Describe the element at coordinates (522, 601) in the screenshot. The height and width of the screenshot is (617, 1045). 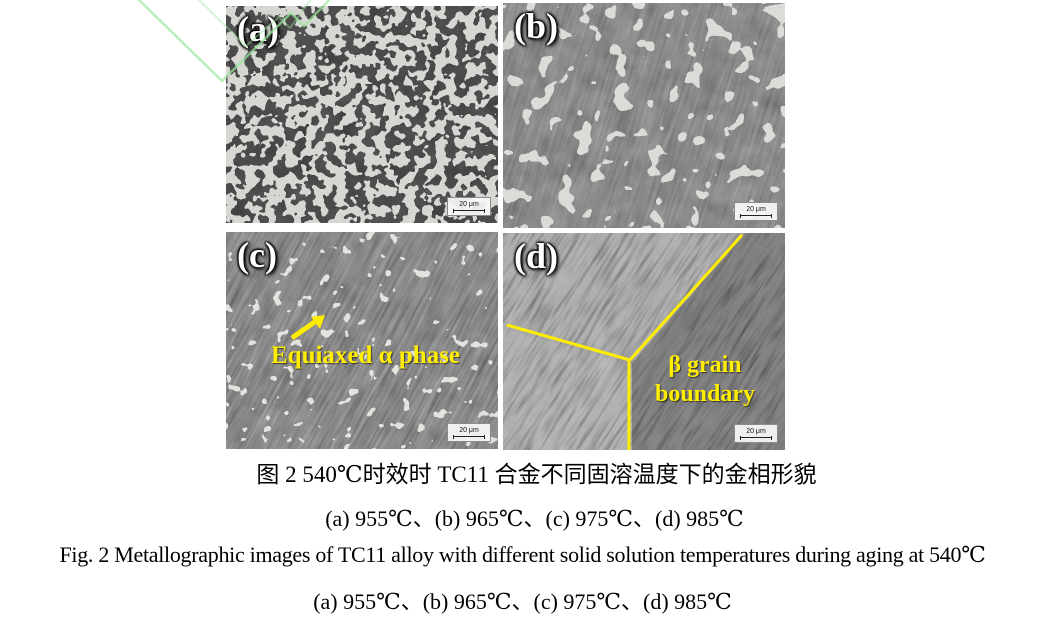
I see `caption-en-subtitle: (a) 955℃、(b) 965℃、(c) 975℃、(d) 985℃` at that location.